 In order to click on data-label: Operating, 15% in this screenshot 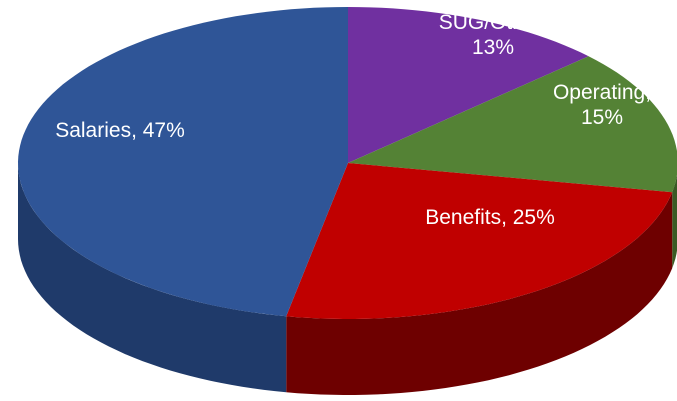, I will do `click(602, 105)`.